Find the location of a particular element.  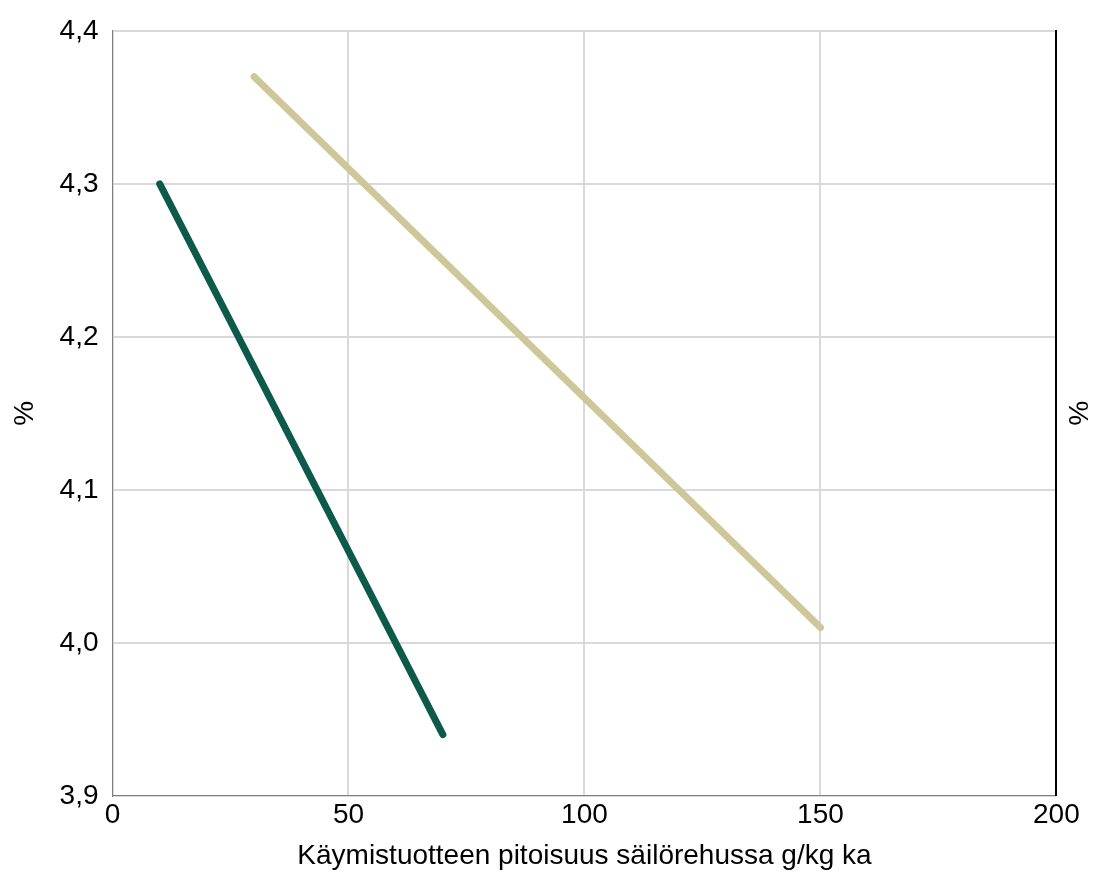

x-tick-label: 50 is located at coordinates (348, 814).